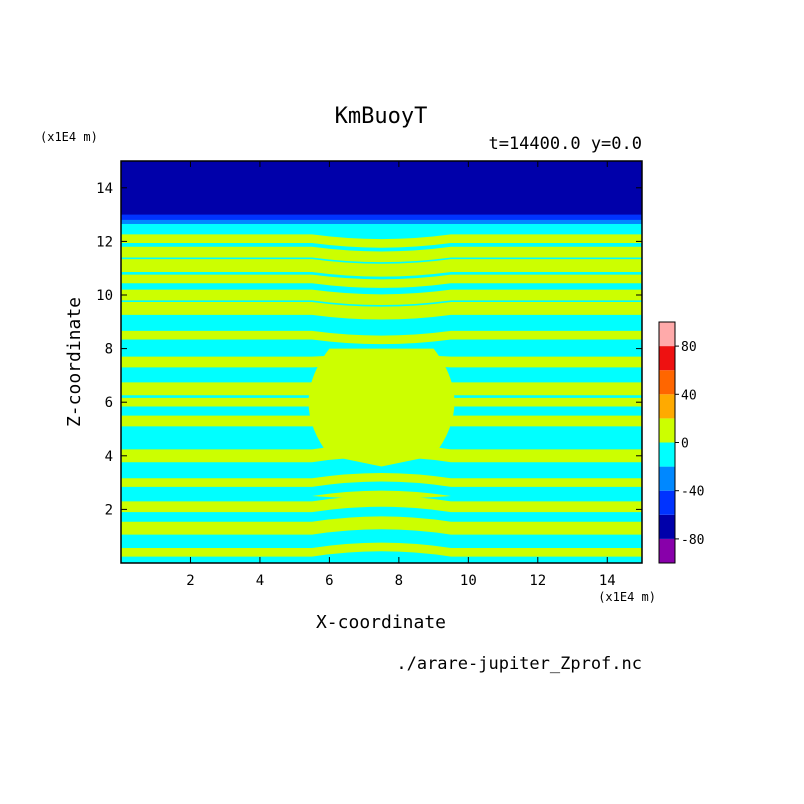 This screenshot has height=804, width=804. What do you see at coordinates (329, 581) in the screenshot?
I see `x-tick-label: 6` at bounding box center [329, 581].